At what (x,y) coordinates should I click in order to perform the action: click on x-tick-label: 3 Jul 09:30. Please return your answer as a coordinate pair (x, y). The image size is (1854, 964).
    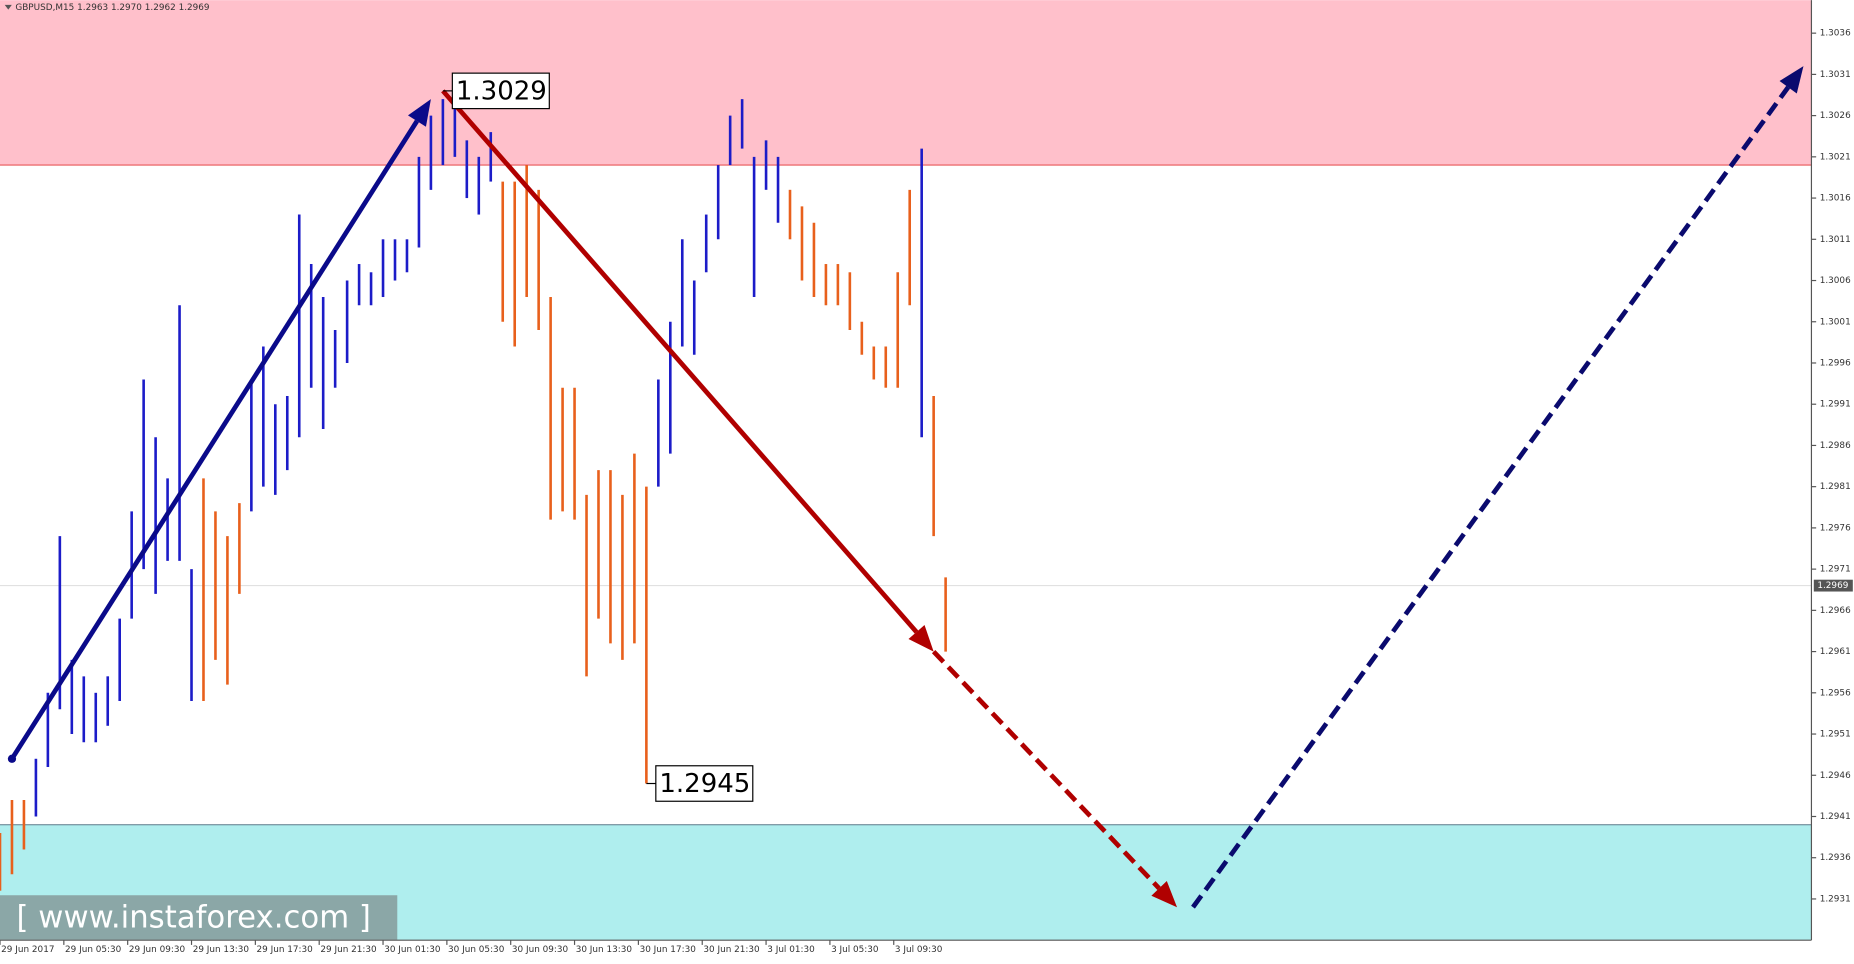
    Looking at the image, I should click on (919, 950).